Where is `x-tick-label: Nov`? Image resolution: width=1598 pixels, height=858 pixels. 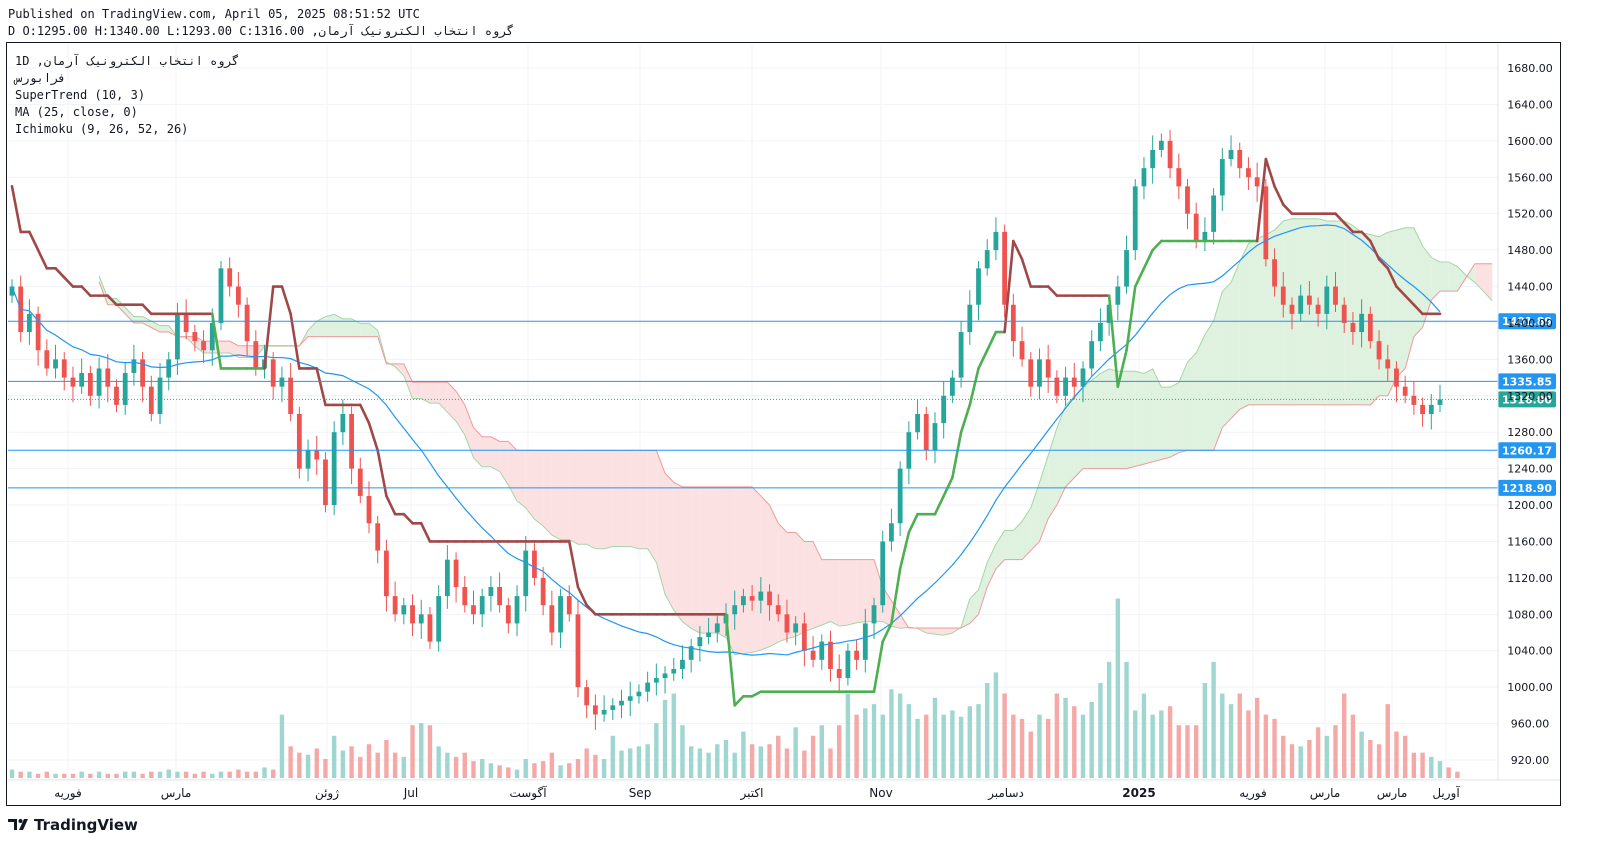
x-tick-label: Nov is located at coordinates (880, 793).